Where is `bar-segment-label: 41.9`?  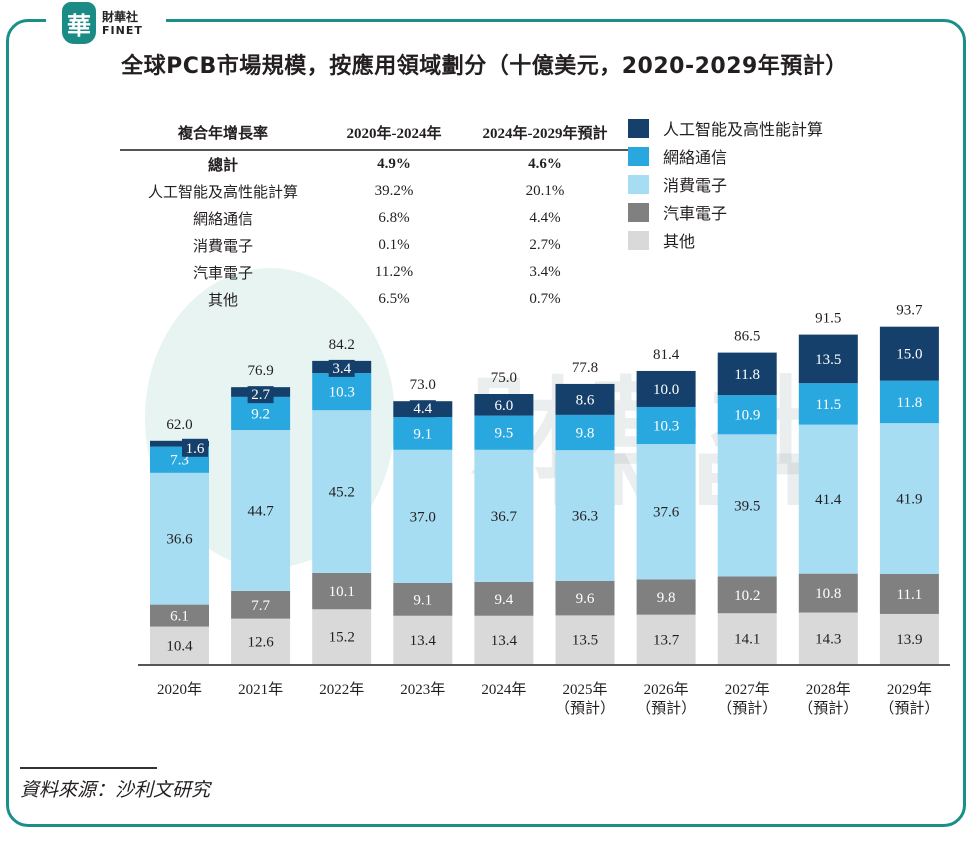 bar-segment-label: 41.9 is located at coordinates (909, 500).